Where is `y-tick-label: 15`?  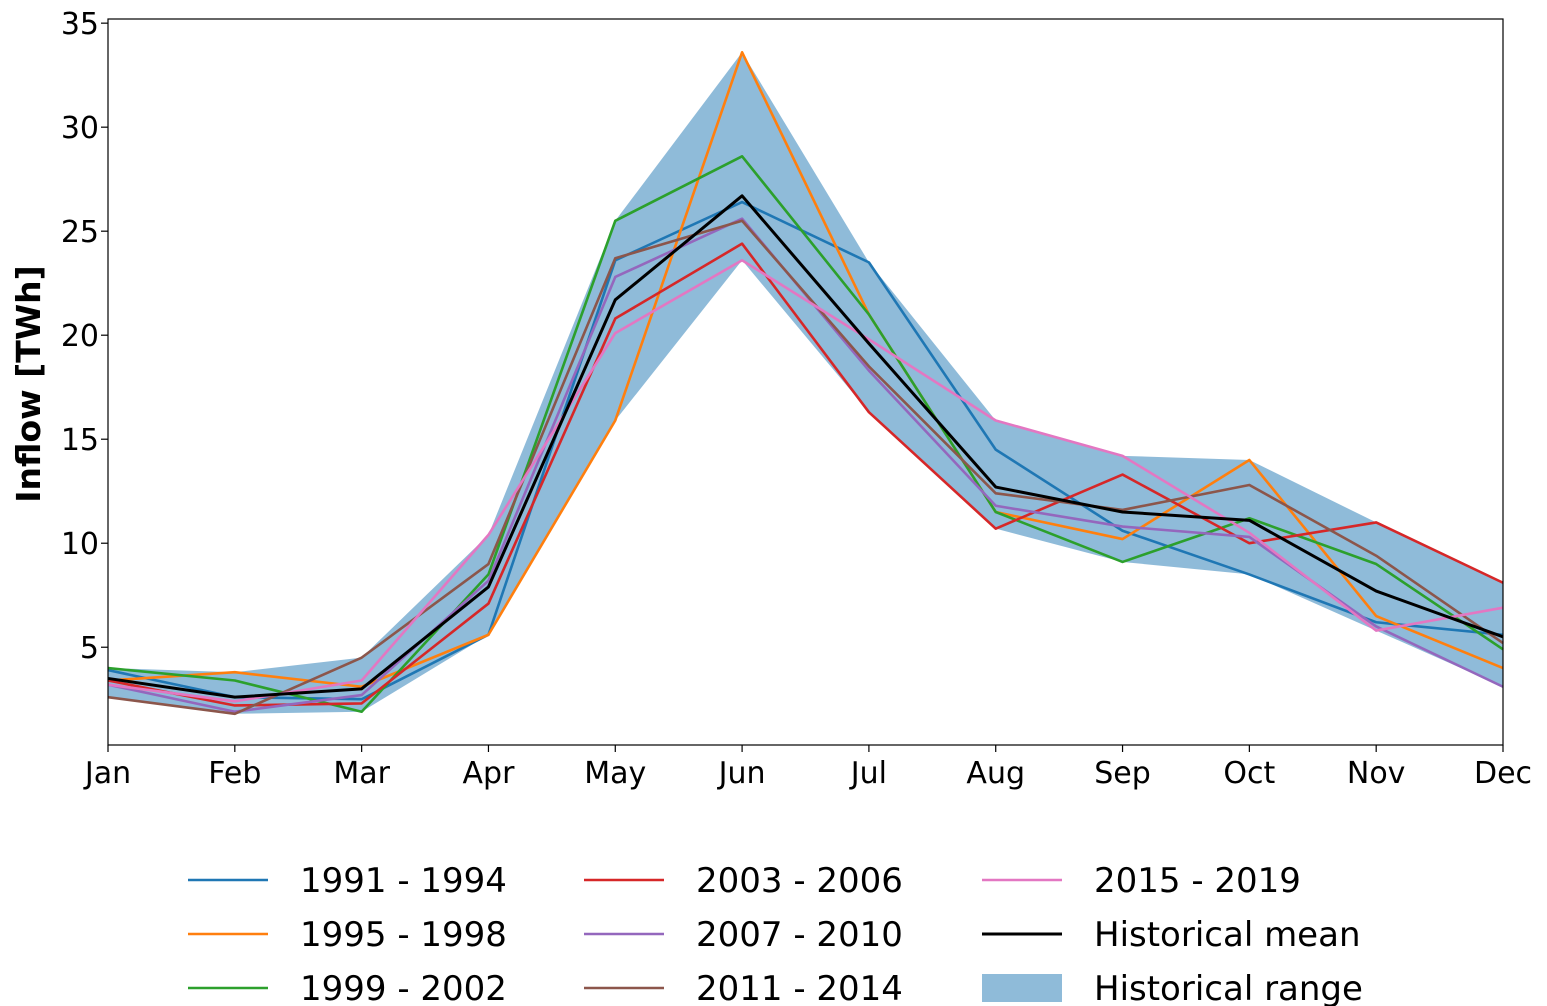
y-tick-label: 15 is located at coordinates (80, 440).